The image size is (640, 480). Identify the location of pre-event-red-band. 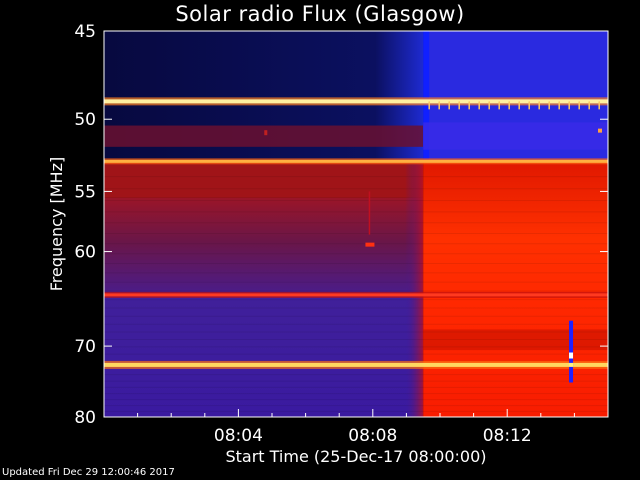
(264, 179).